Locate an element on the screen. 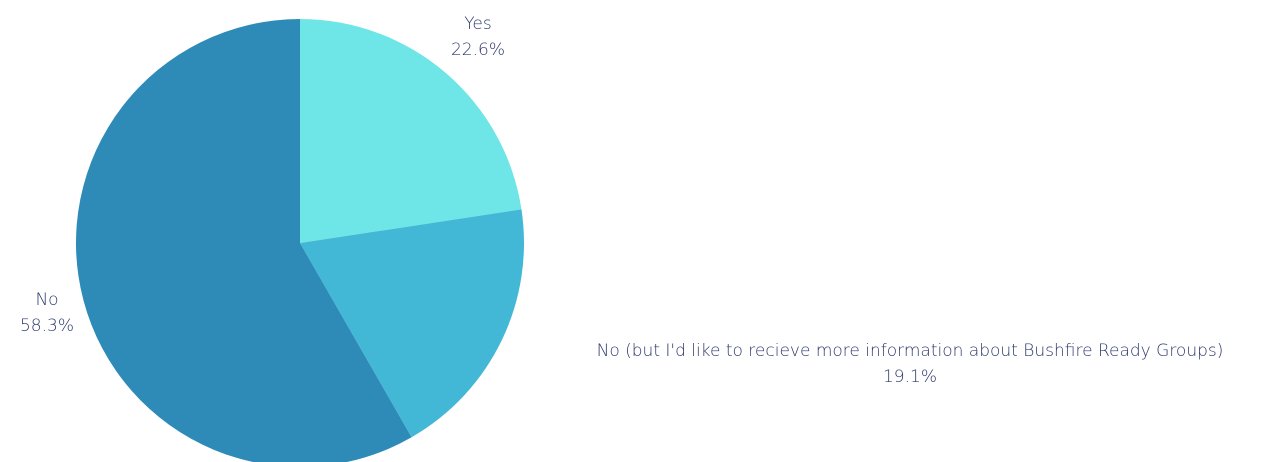 The width and height of the screenshot is (1273, 462). slice-value-label-2: 58.3% is located at coordinates (47, 326).